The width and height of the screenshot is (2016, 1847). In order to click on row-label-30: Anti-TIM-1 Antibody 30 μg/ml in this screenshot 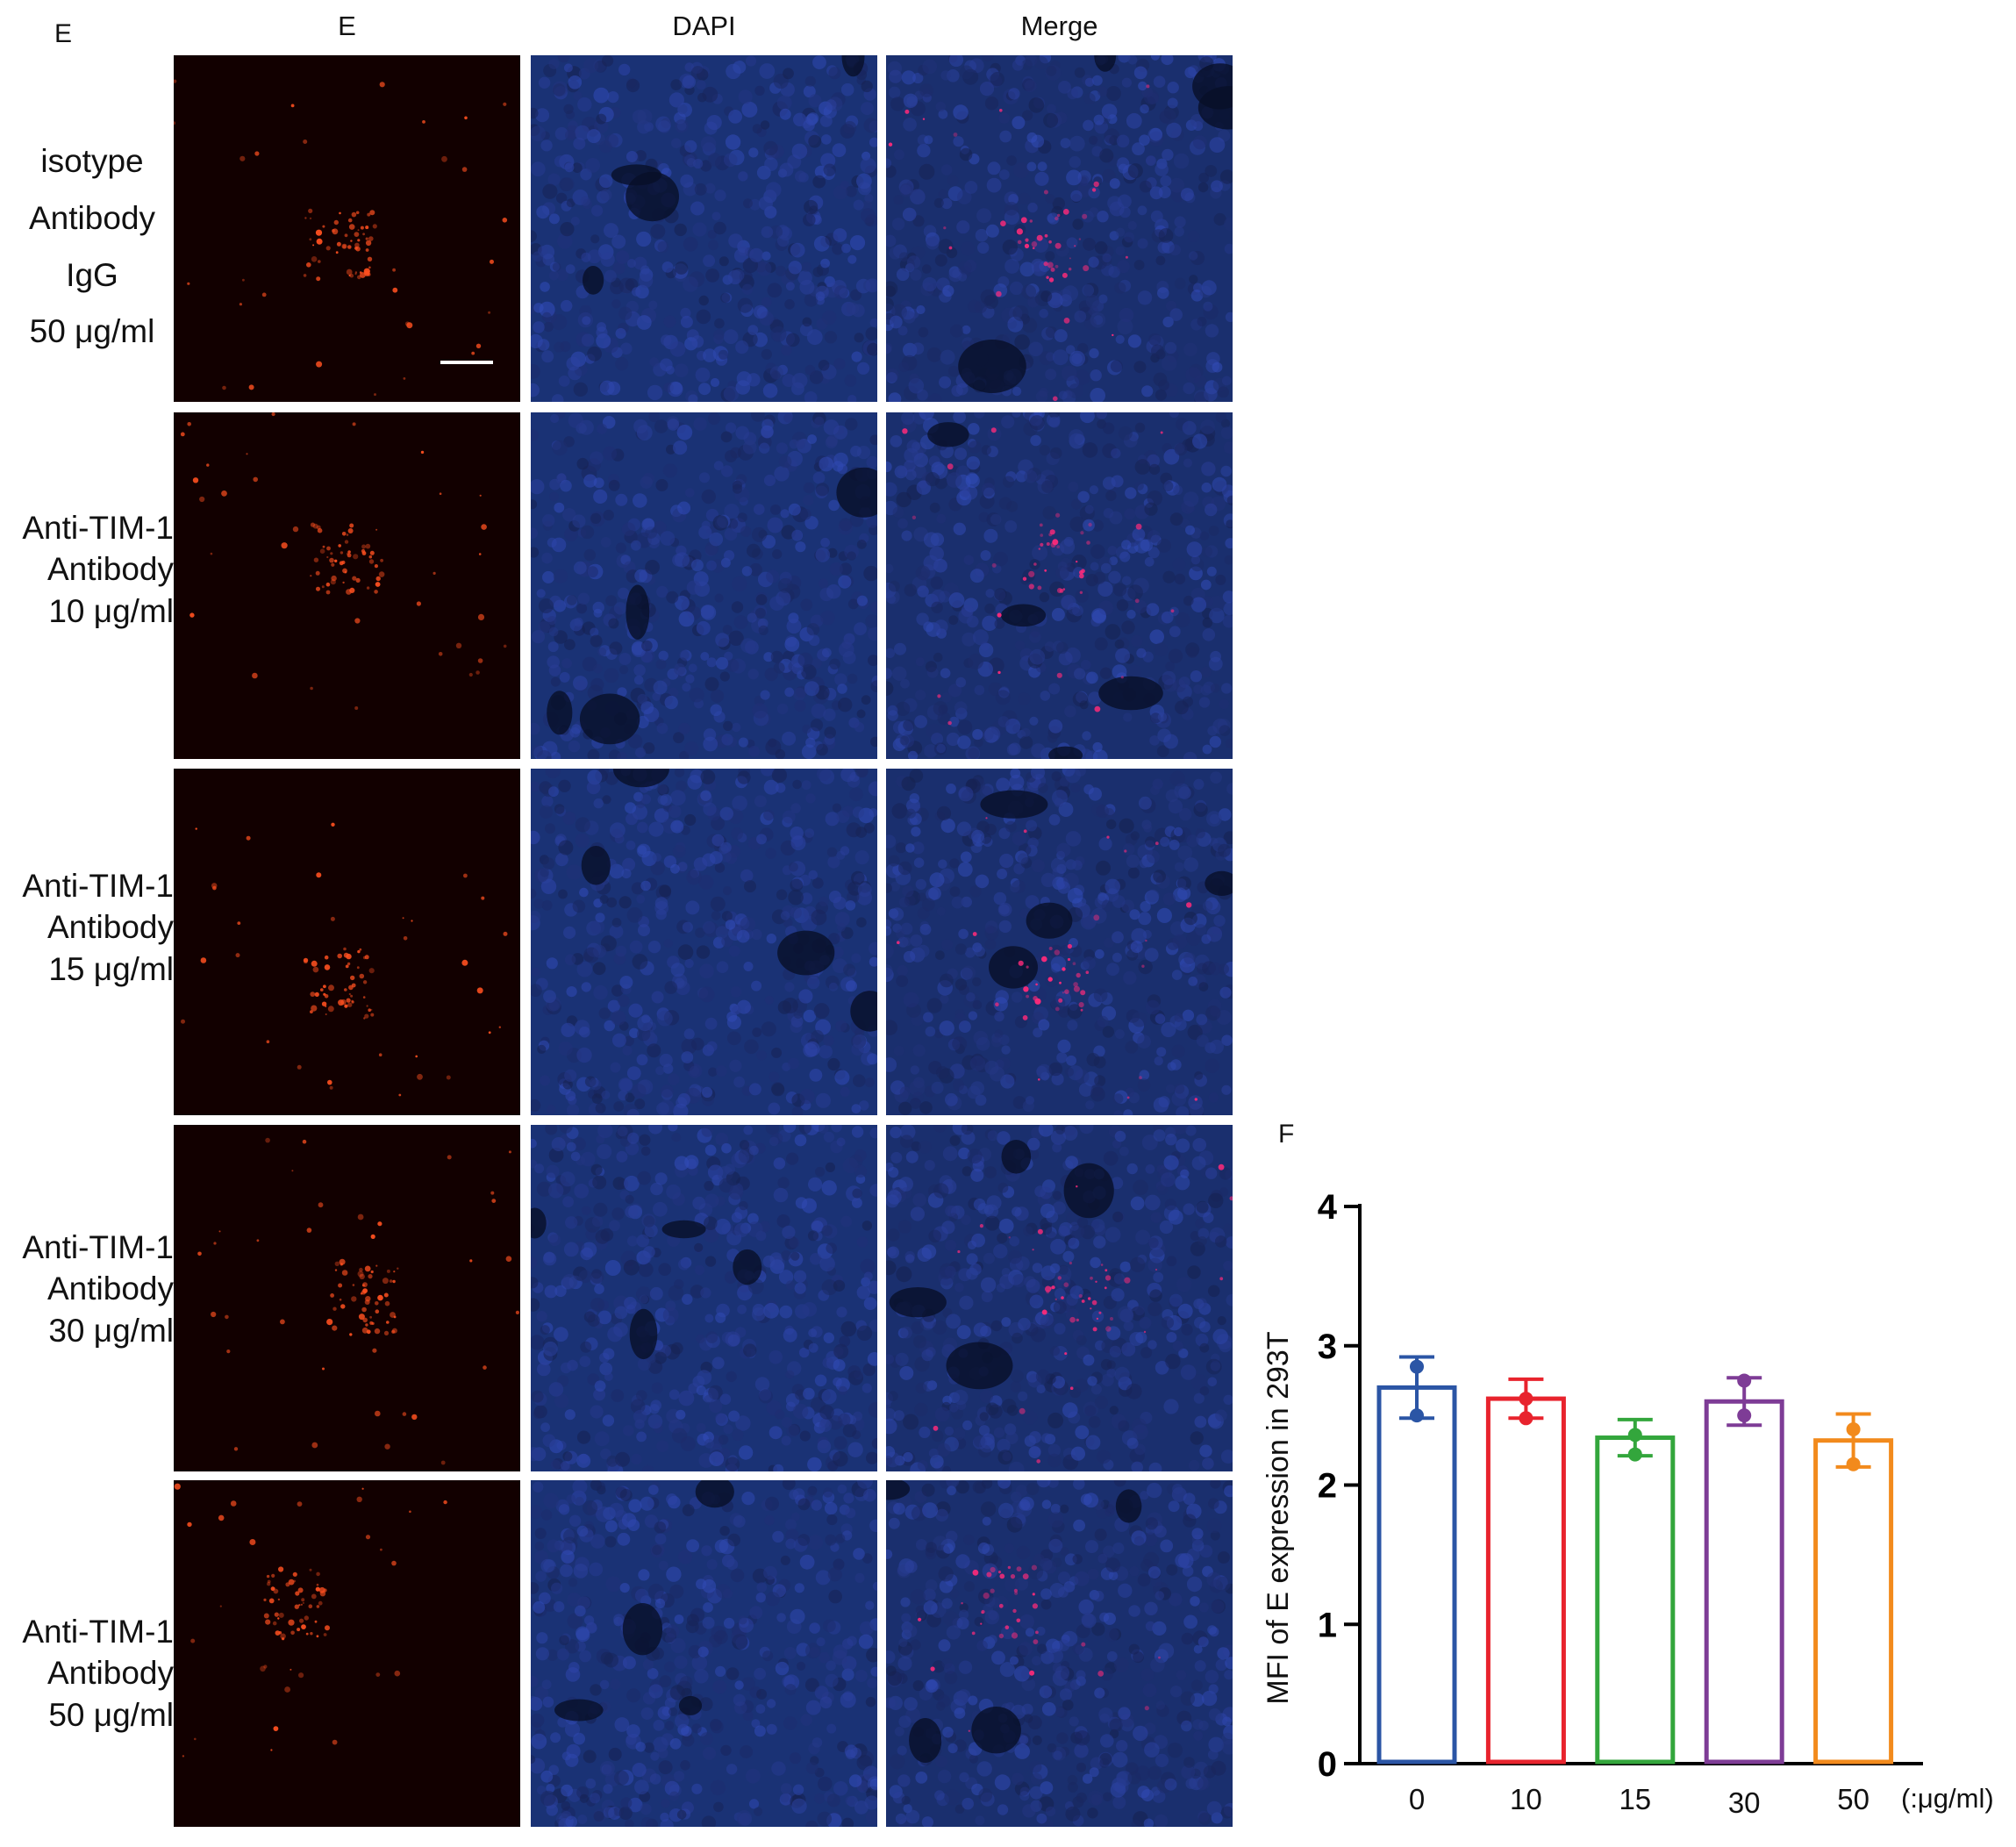, I will do `click(87, 1289)`.